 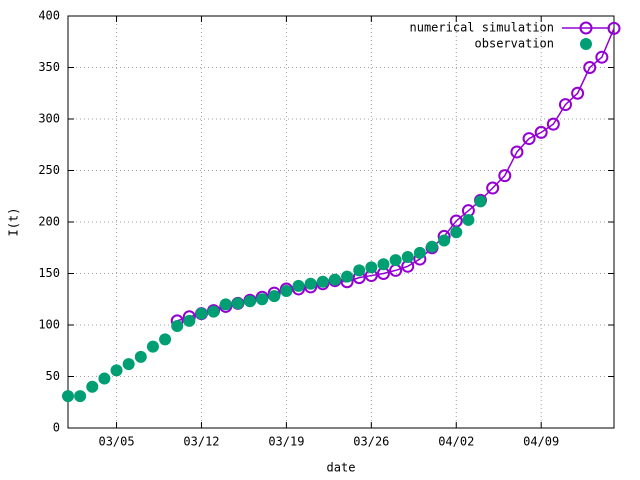 What do you see at coordinates (14, 222) in the screenshot?
I see `y-axis-label: I(t)` at bounding box center [14, 222].